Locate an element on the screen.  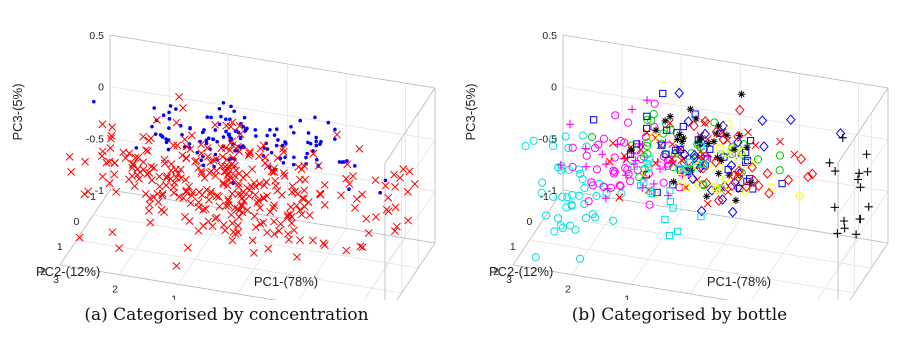
z-axis-label: PC3-(5%) is located at coordinates (470, 111).